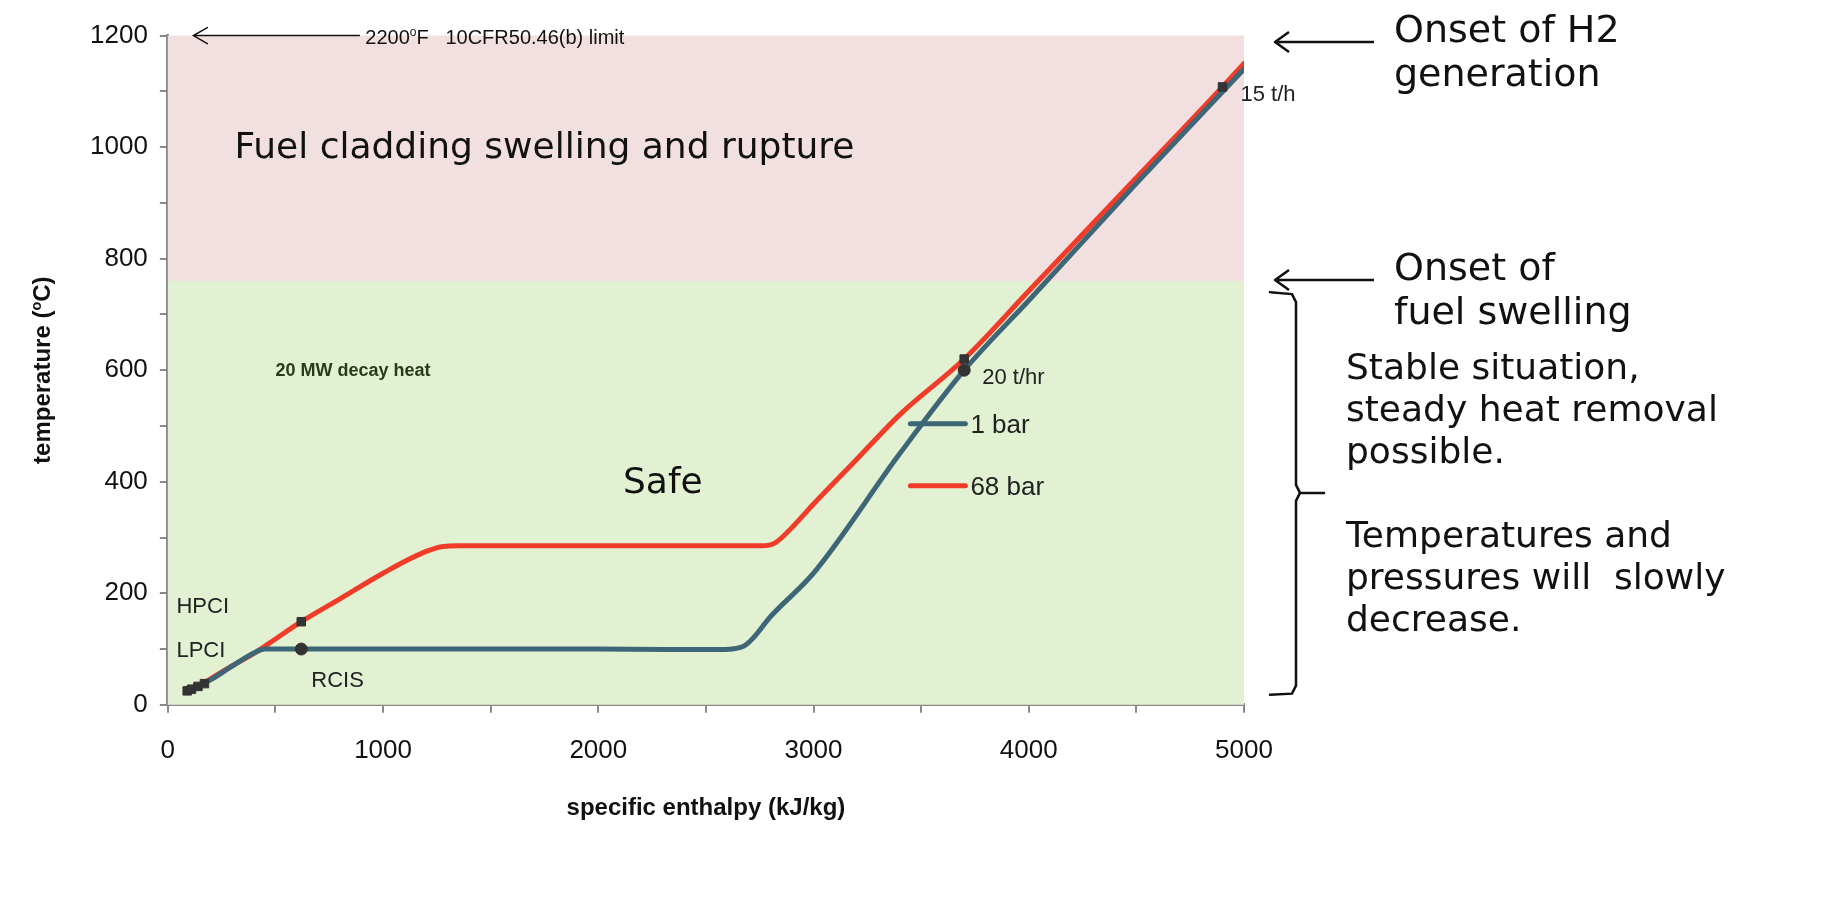  What do you see at coordinates (813, 748) in the screenshot?
I see `x-tick-label: 3000` at bounding box center [813, 748].